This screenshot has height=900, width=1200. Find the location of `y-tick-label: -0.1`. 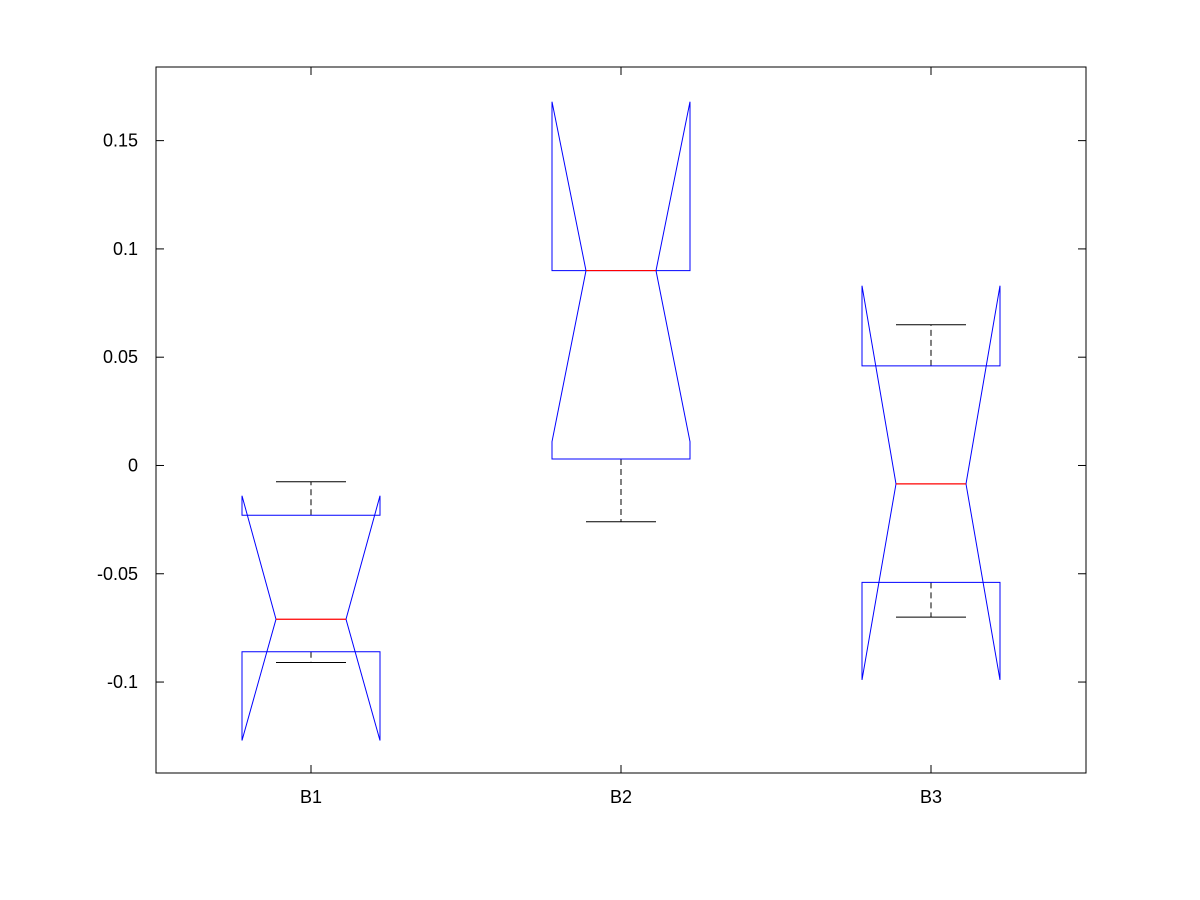

y-tick-label: -0.1 is located at coordinates (122, 682).